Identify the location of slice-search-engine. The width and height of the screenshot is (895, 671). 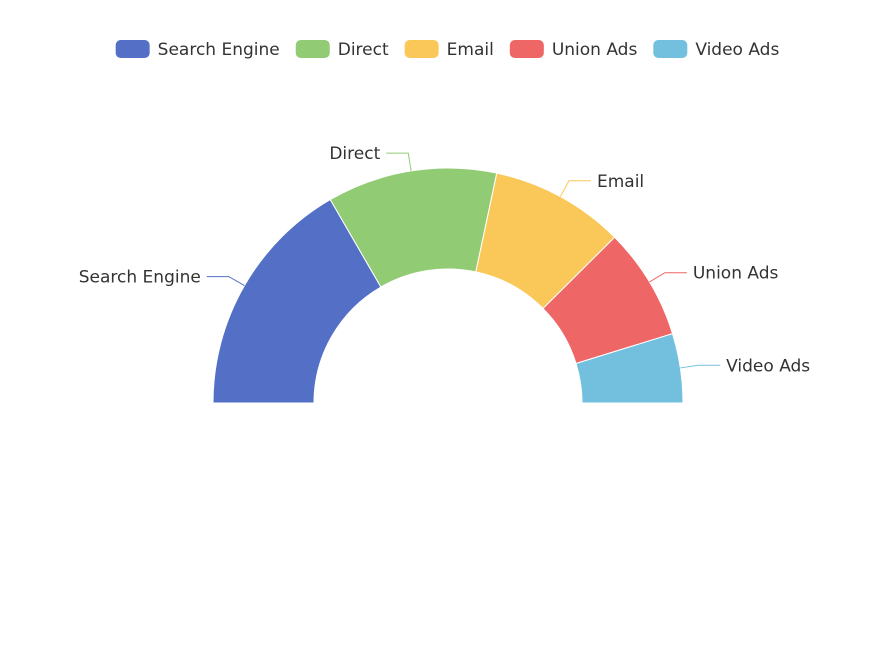
(297, 301).